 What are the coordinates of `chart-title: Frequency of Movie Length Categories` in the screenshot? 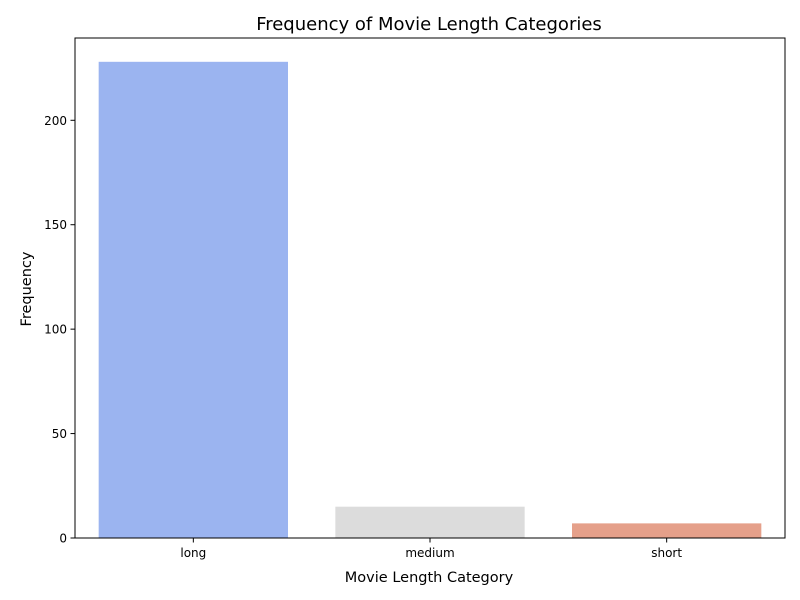 It's located at (429, 24).